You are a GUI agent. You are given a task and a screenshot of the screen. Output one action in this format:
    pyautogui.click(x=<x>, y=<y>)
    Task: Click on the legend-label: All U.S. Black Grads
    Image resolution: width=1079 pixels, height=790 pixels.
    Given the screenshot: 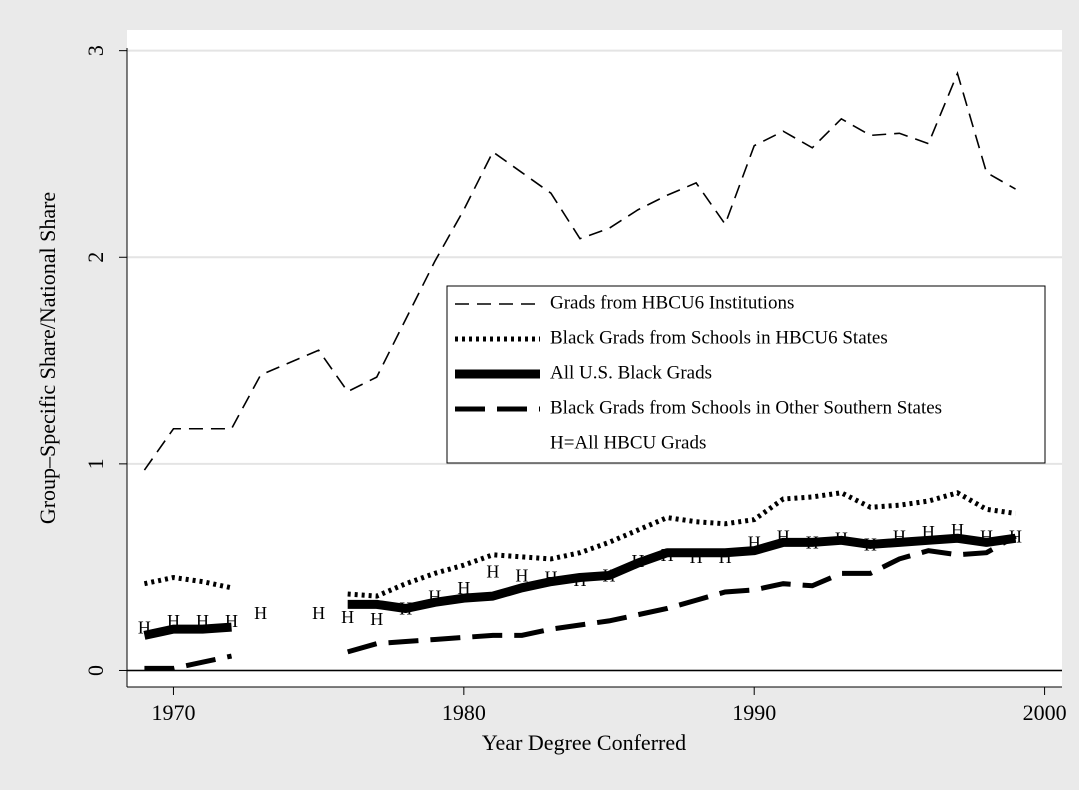 What is the action you would take?
    pyautogui.click(x=631, y=372)
    